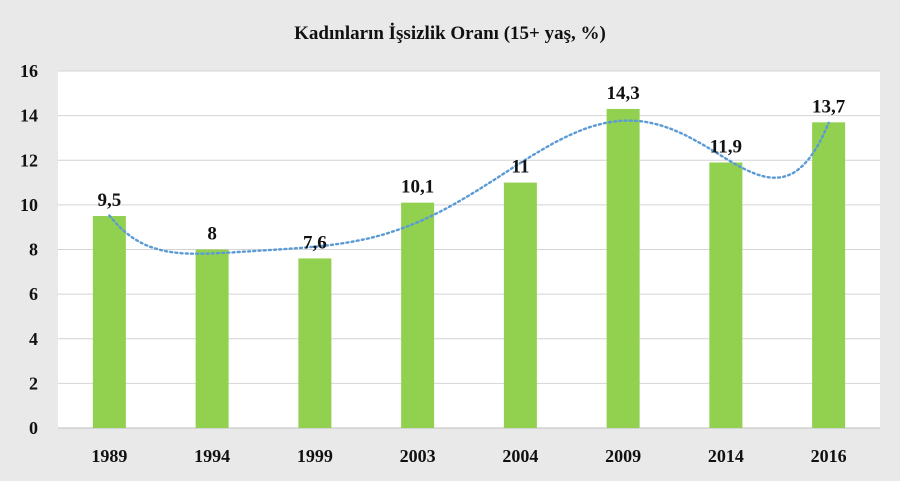  What do you see at coordinates (520, 456) in the screenshot?
I see `x-tick-label: 2004` at bounding box center [520, 456].